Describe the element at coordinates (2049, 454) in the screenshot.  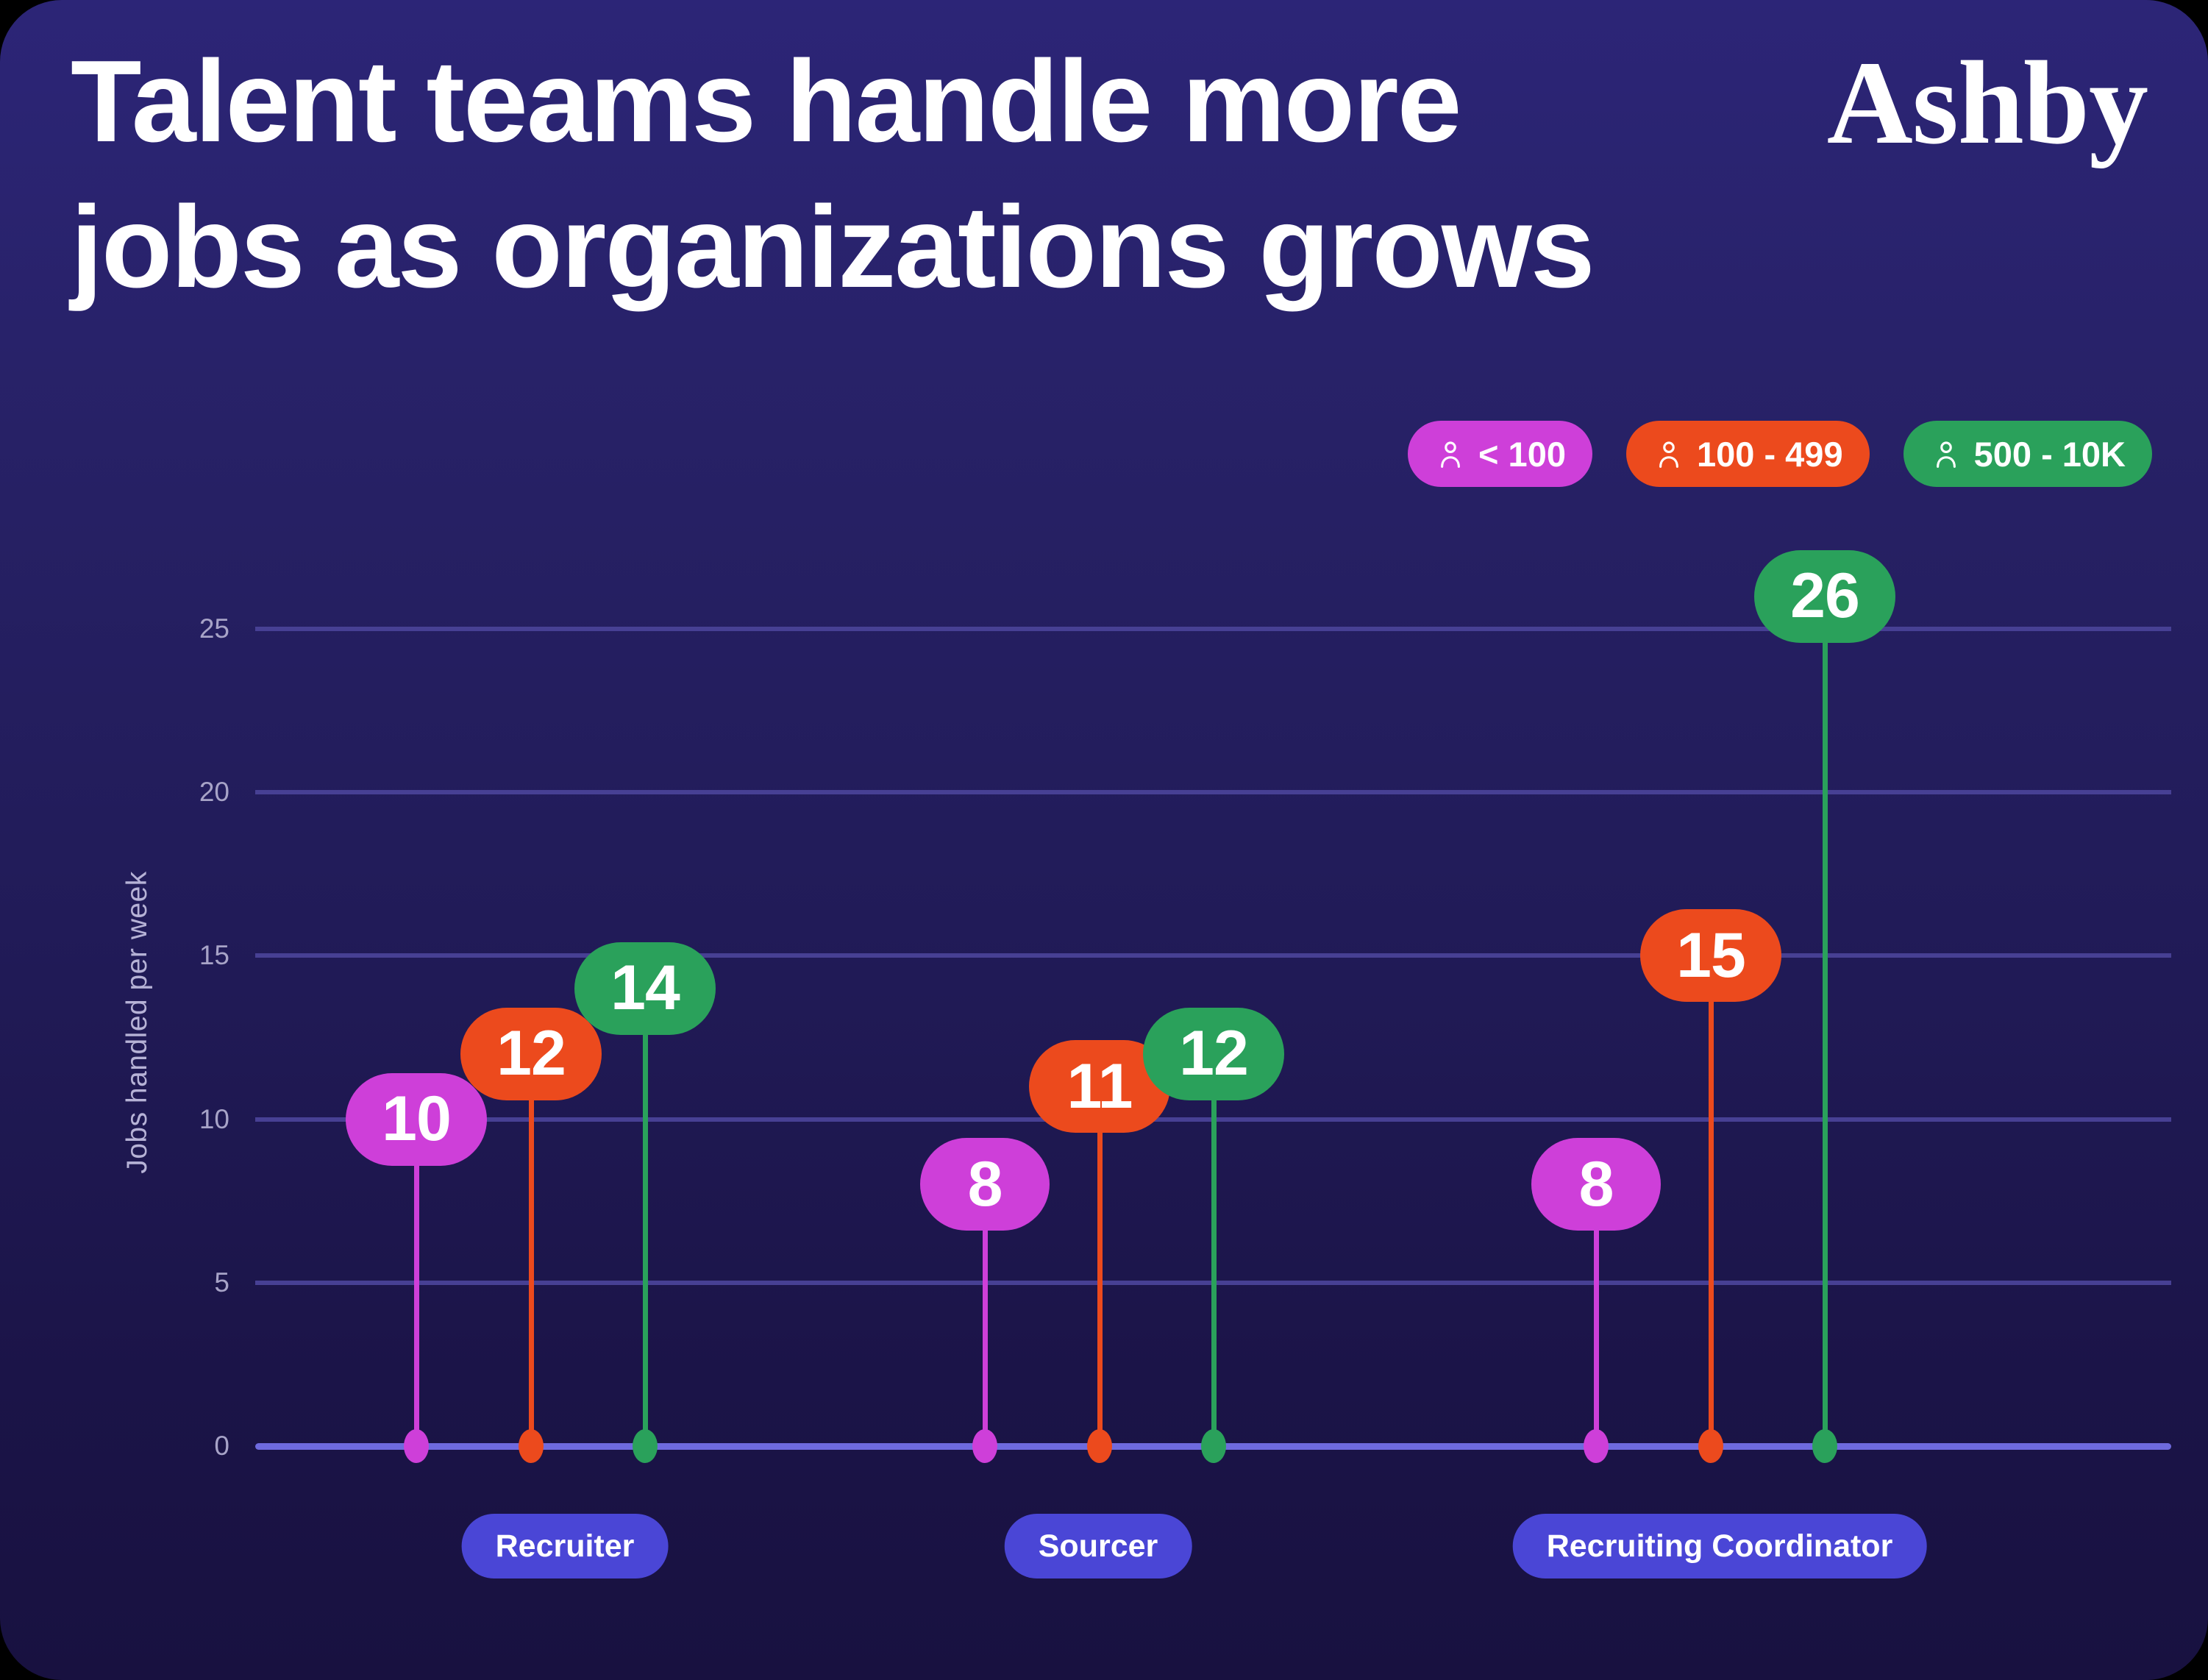
I see `legend-label: 500 - 10K` at that location.